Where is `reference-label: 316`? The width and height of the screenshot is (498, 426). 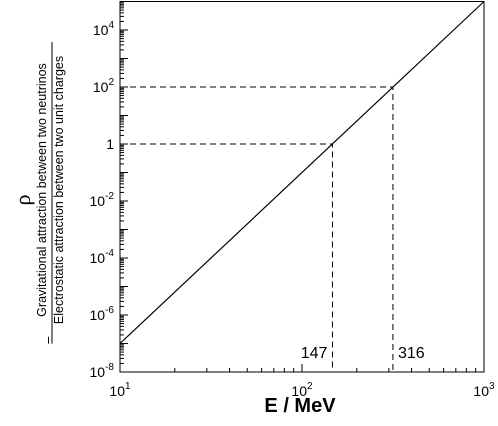
reference-label: 316 is located at coordinates (411, 353).